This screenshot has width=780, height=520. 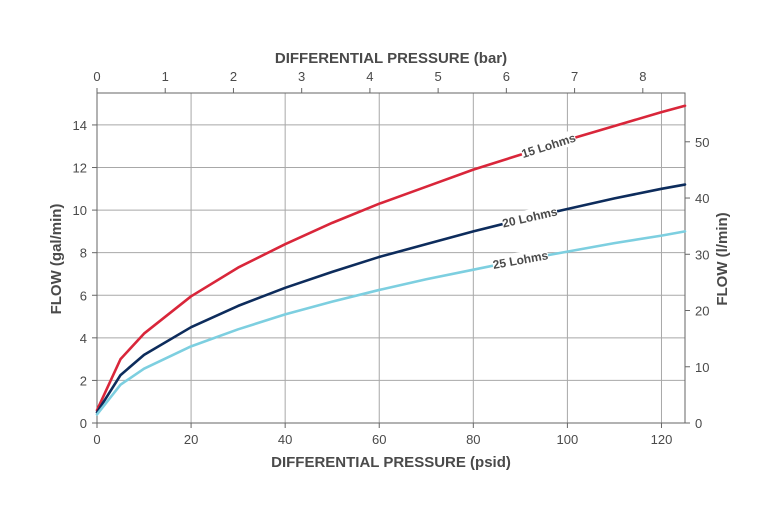 I want to click on y-tick-label: 8, so click(x=83, y=253).